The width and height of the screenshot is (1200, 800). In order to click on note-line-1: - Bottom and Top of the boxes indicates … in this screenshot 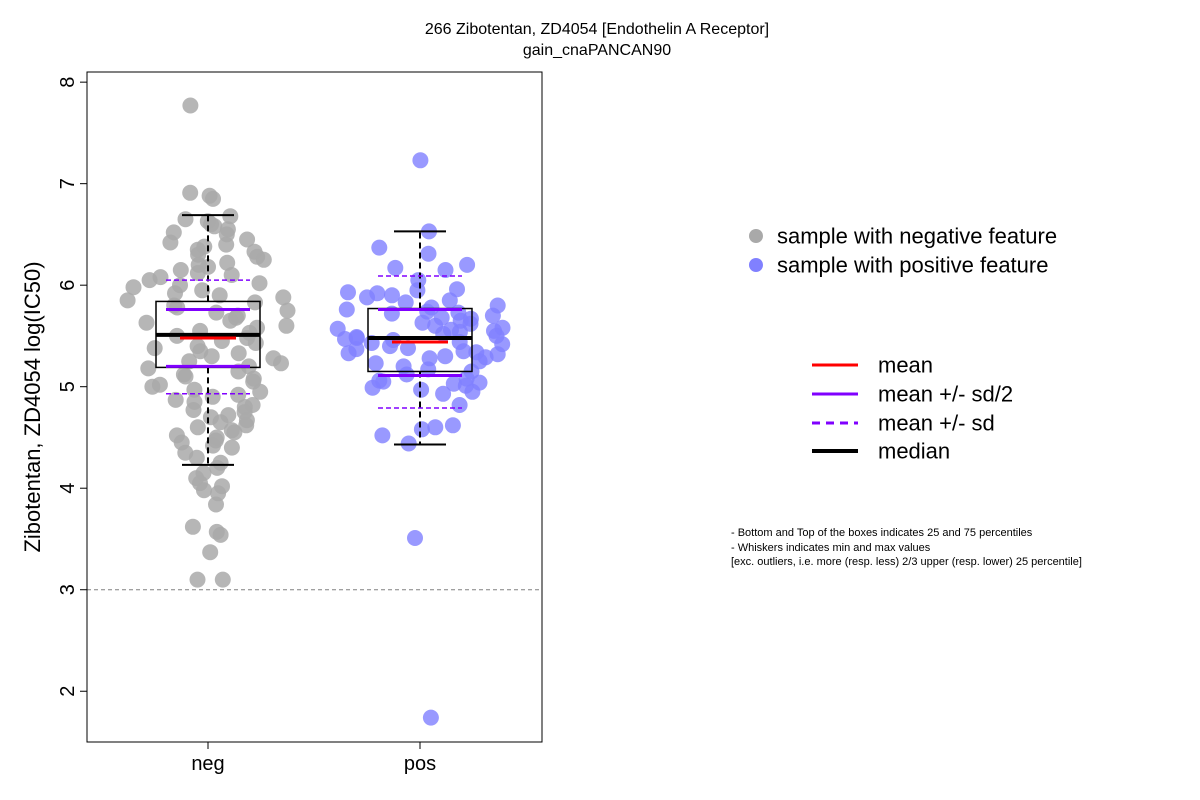, I will do `click(882, 533)`.